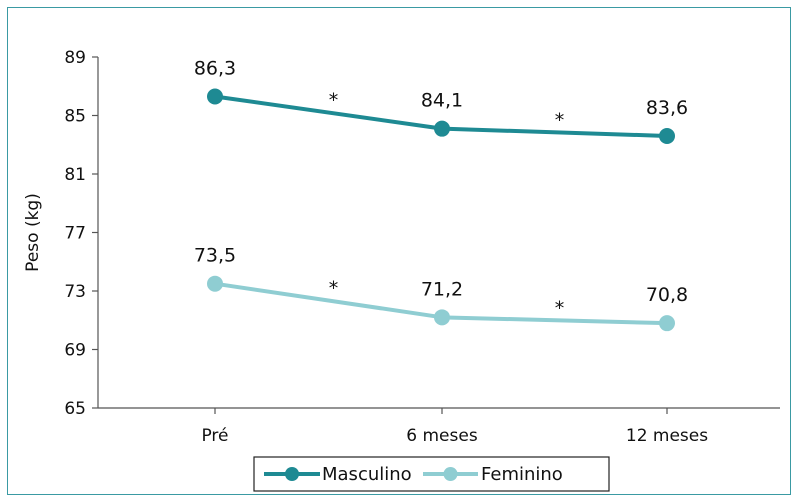  I want to click on x-tick-label: Pré, so click(214, 436).